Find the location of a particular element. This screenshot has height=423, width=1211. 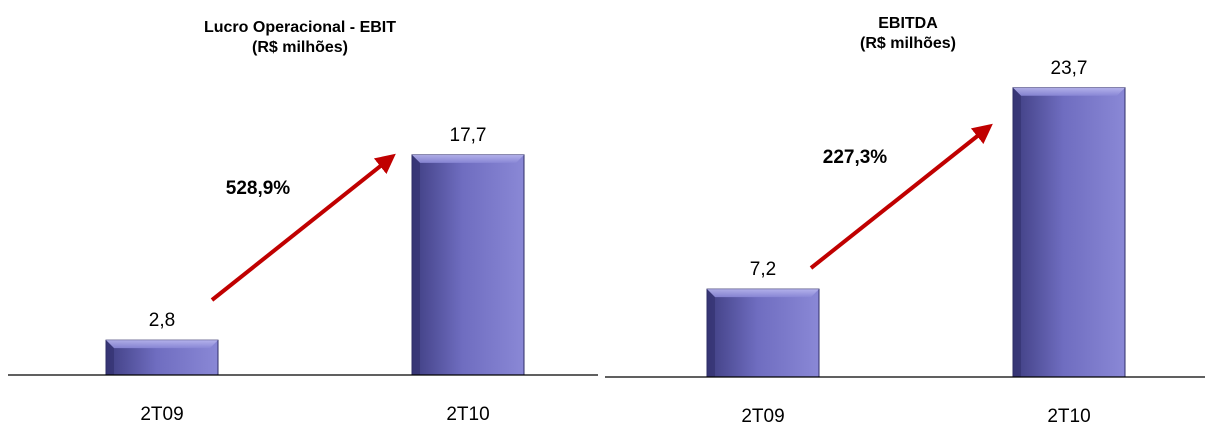

ebitda-chart-title: EBITDA is located at coordinates (908, 23).